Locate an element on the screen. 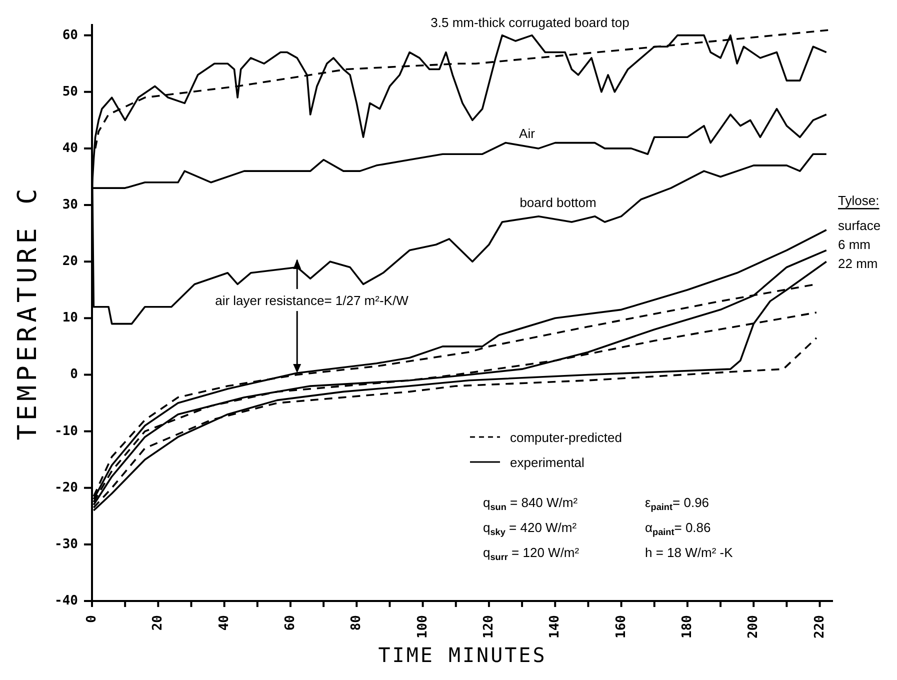 The height and width of the screenshot is (680, 897). y-tick-label: -20 is located at coordinates (66, 488).